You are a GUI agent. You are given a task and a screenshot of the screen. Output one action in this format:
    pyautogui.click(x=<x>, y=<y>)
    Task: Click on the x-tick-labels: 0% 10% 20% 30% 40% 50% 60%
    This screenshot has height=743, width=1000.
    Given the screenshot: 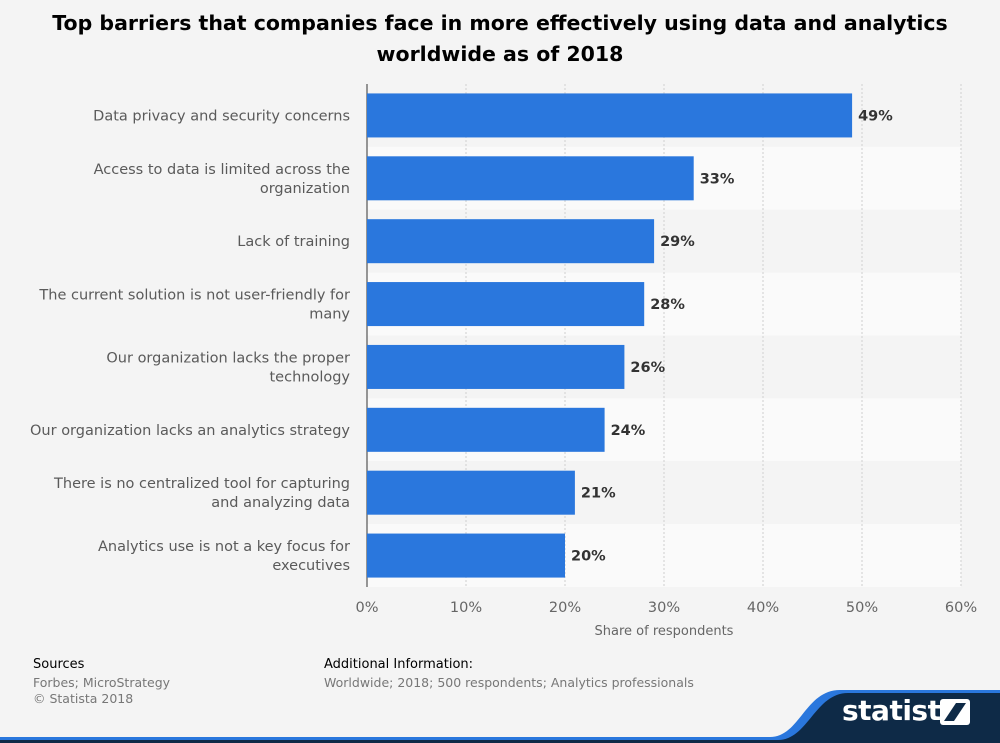 What is the action you would take?
    pyautogui.click(x=666, y=608)
    